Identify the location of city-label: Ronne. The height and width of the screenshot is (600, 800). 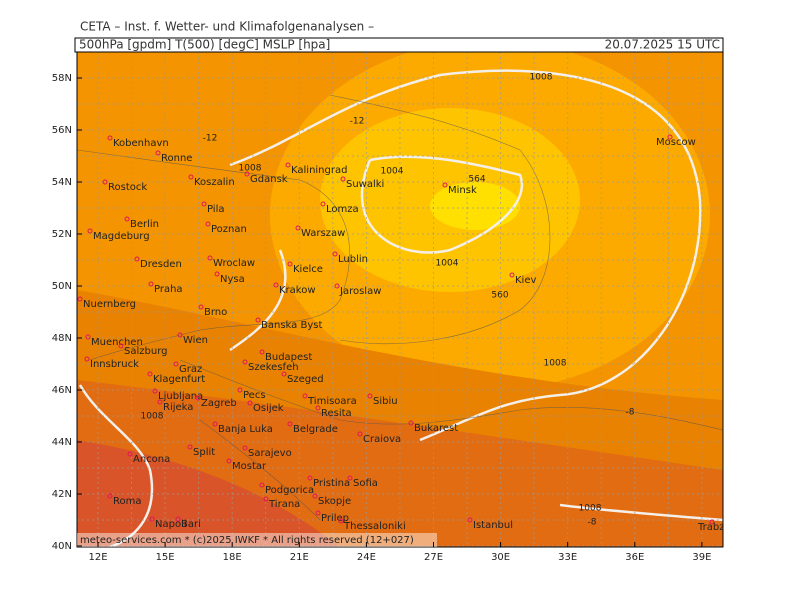
(176, 158).